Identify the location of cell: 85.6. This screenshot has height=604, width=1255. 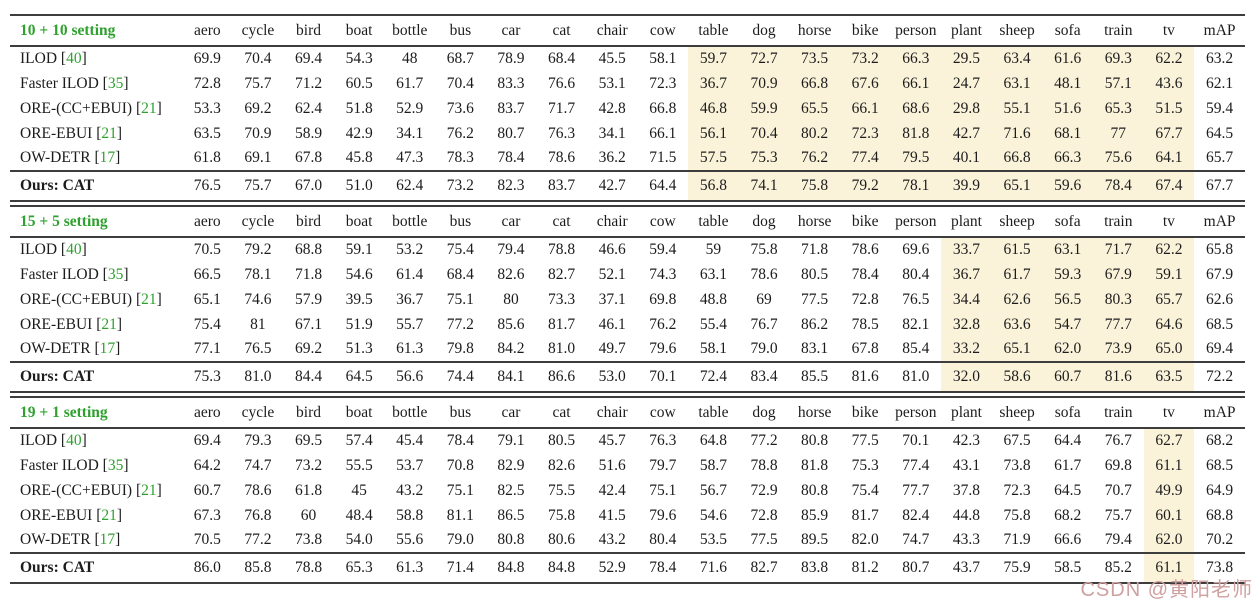
(511, 324).